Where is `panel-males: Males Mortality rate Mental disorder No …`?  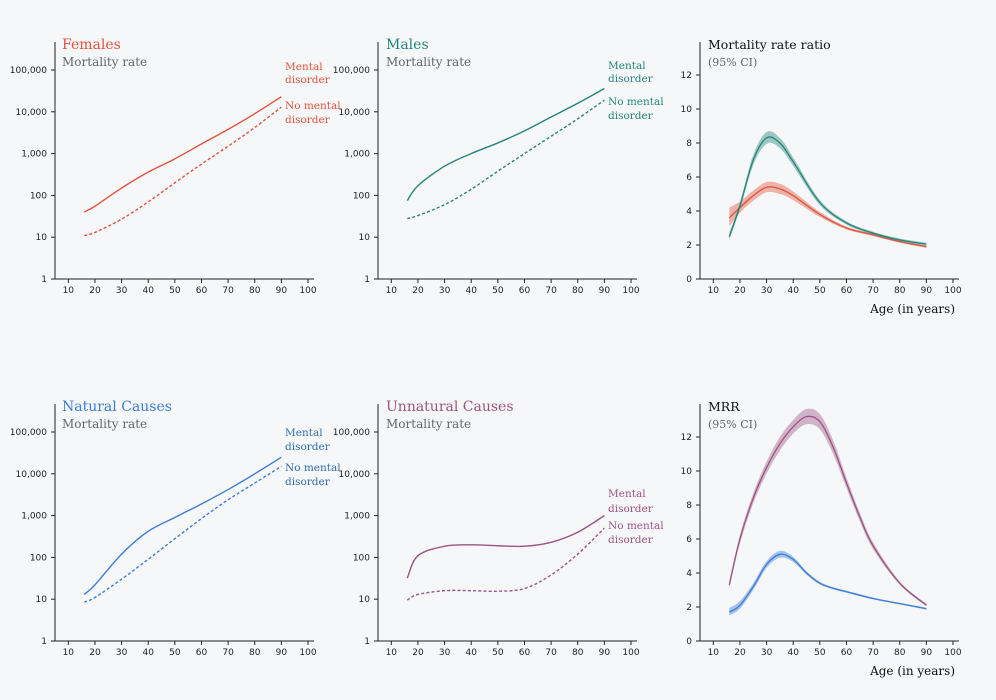
panel-males: Males Mortality rate Mental disorder No … is located at coordinates (498, 166).